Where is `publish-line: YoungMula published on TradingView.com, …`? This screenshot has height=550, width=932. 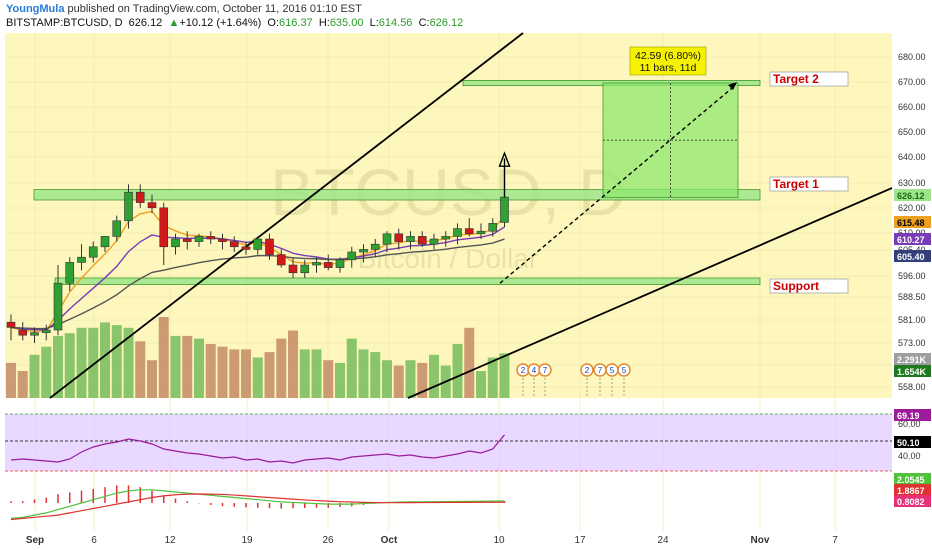
publish-line: YoungMula published on TradingView.com, … is located at coordinates (184, 9).